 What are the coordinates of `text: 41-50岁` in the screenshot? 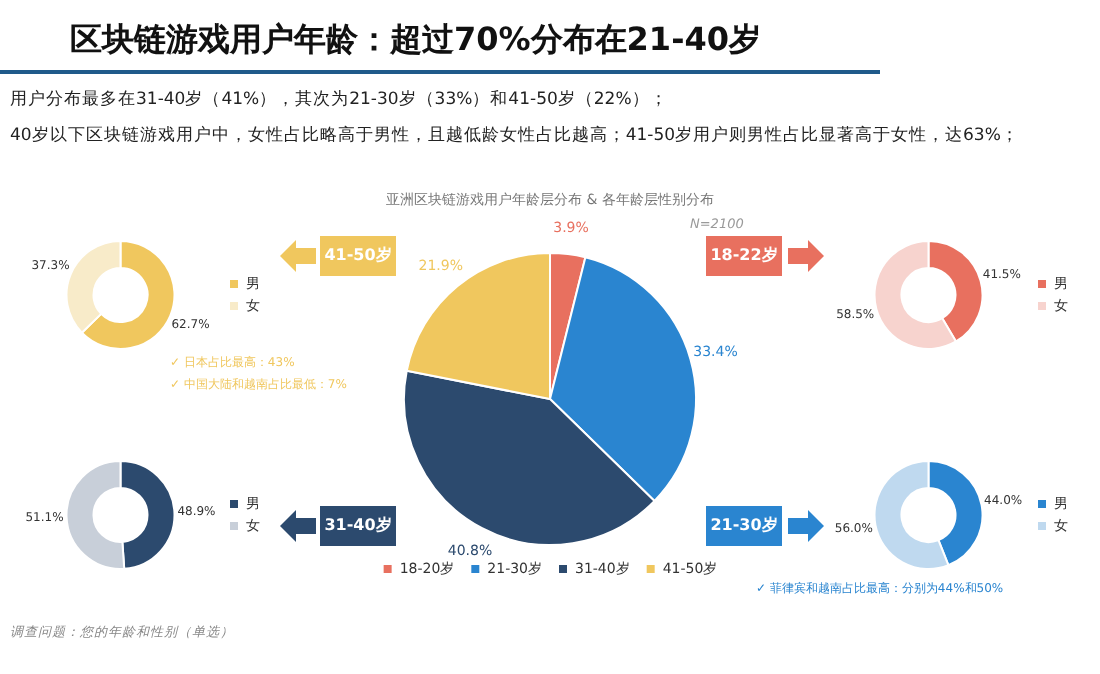 It's located at (358, 256).